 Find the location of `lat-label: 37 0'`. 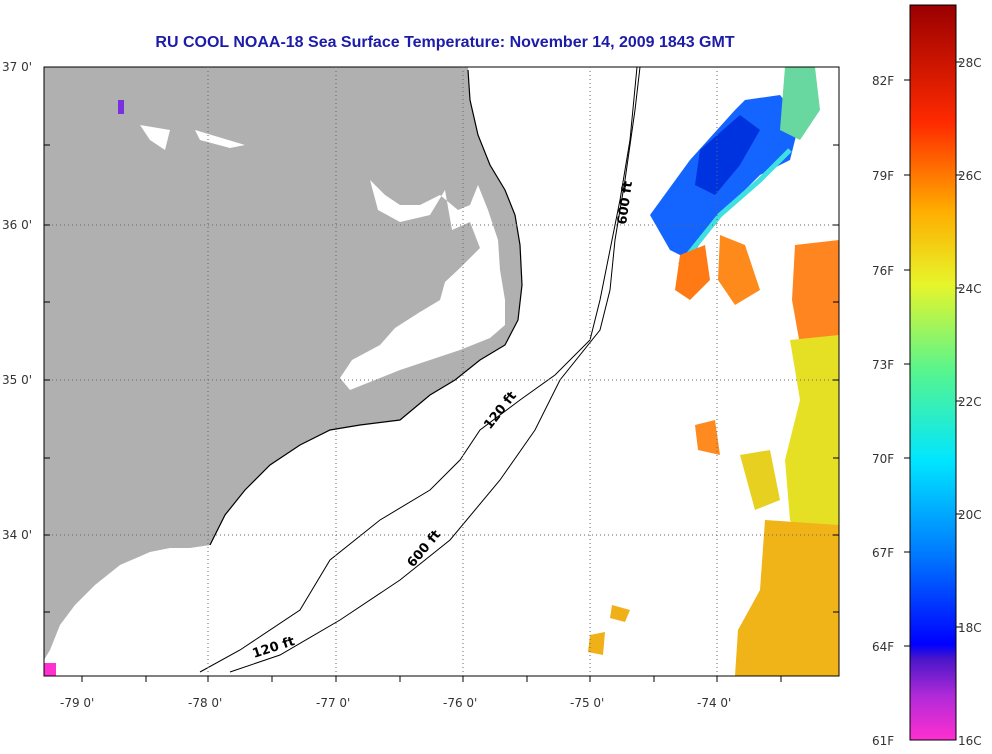

lat-label: 37 0' is located at coordinates (17, 67).